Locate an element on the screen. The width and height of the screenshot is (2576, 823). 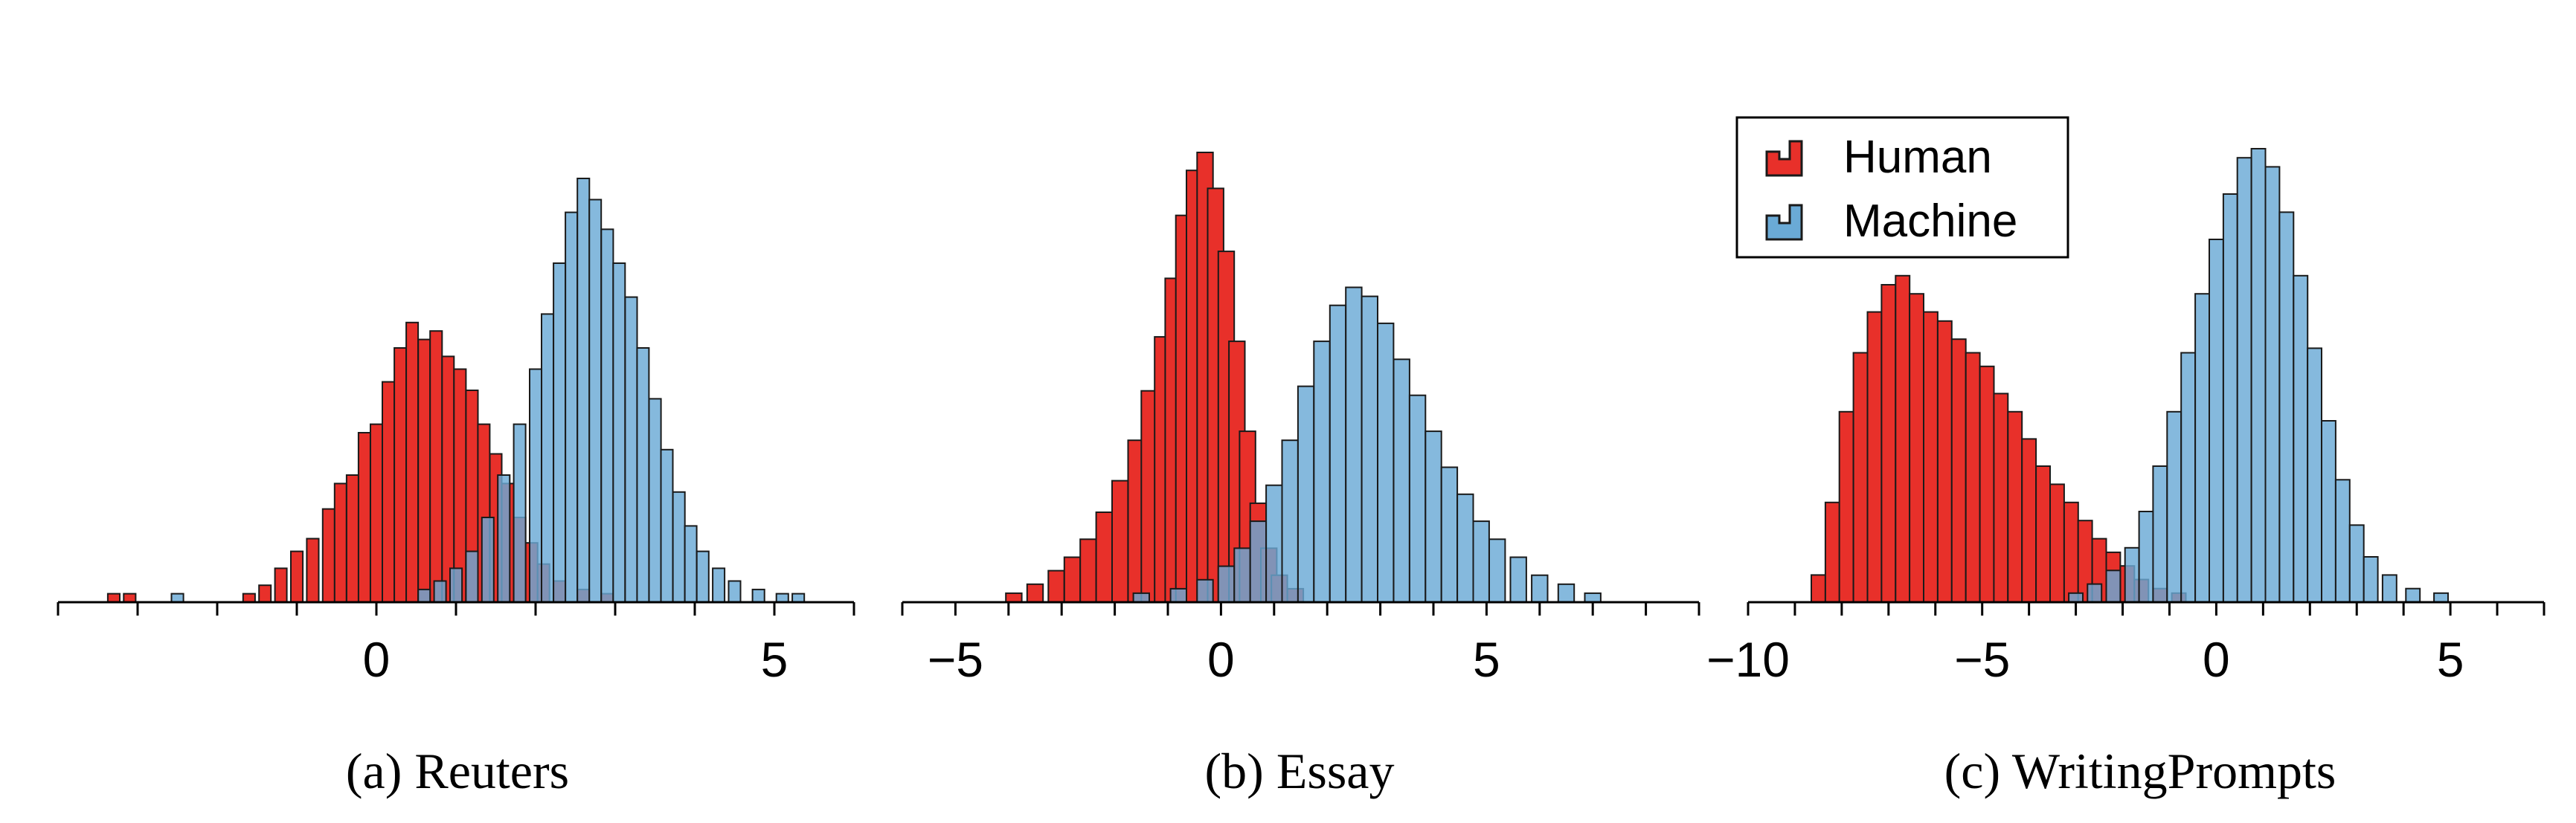
caption-essay: (b) Essay is located at coordinates (1300, 771).